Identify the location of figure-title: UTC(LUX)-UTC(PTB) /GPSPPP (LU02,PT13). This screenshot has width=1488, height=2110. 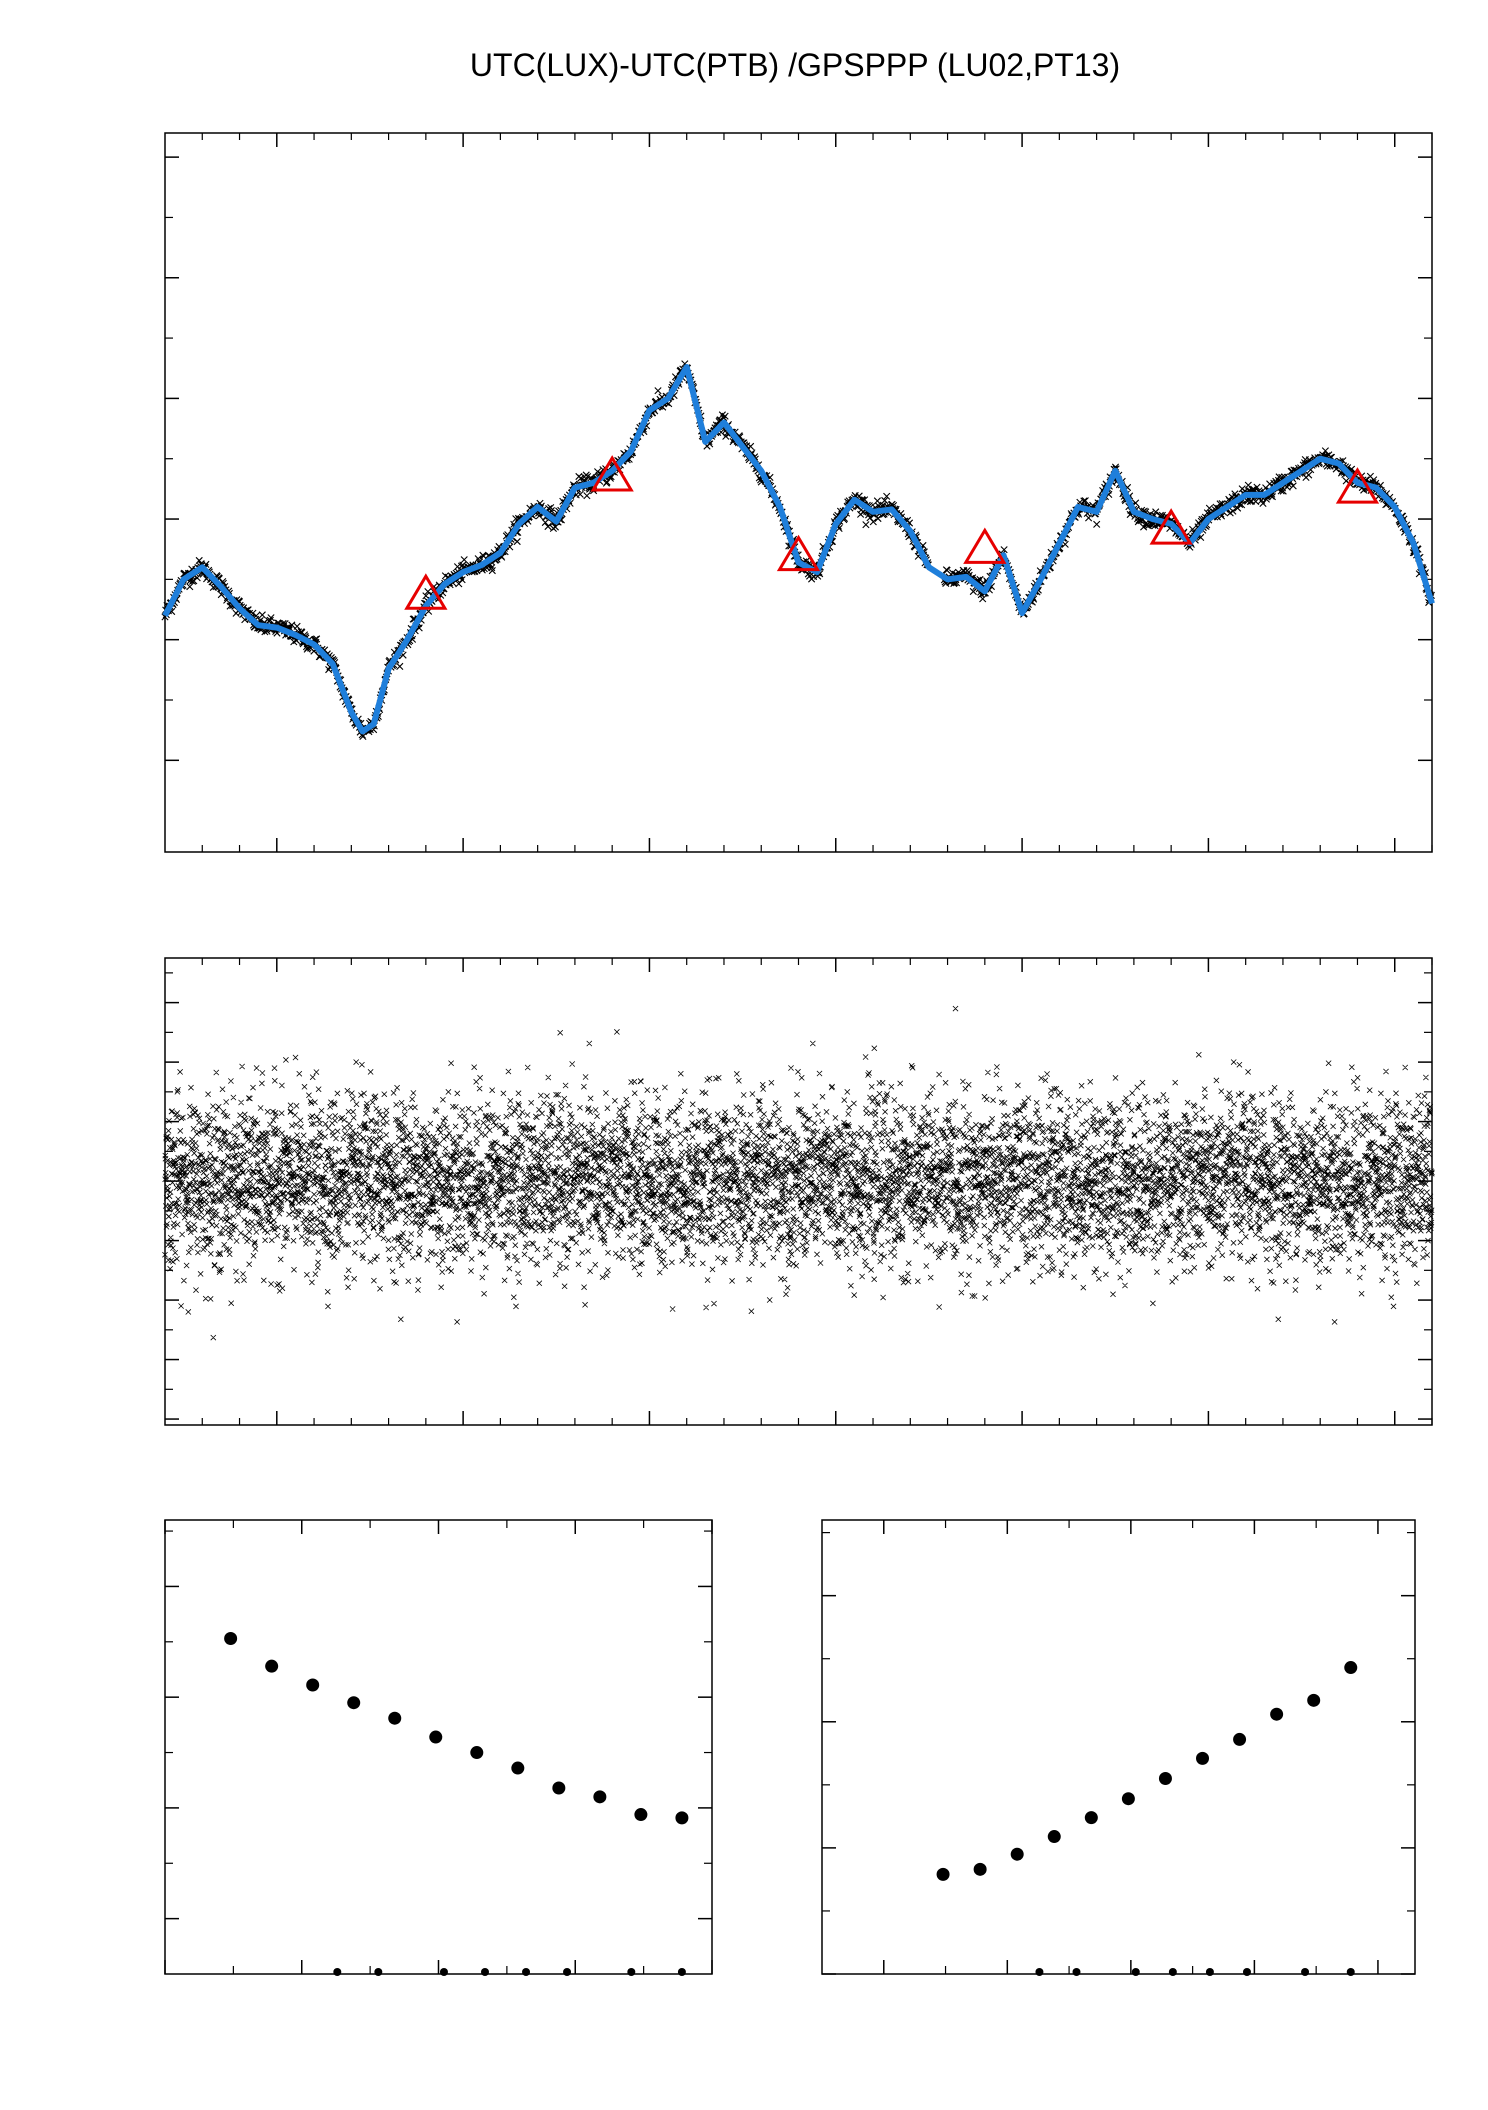
(795, 65).